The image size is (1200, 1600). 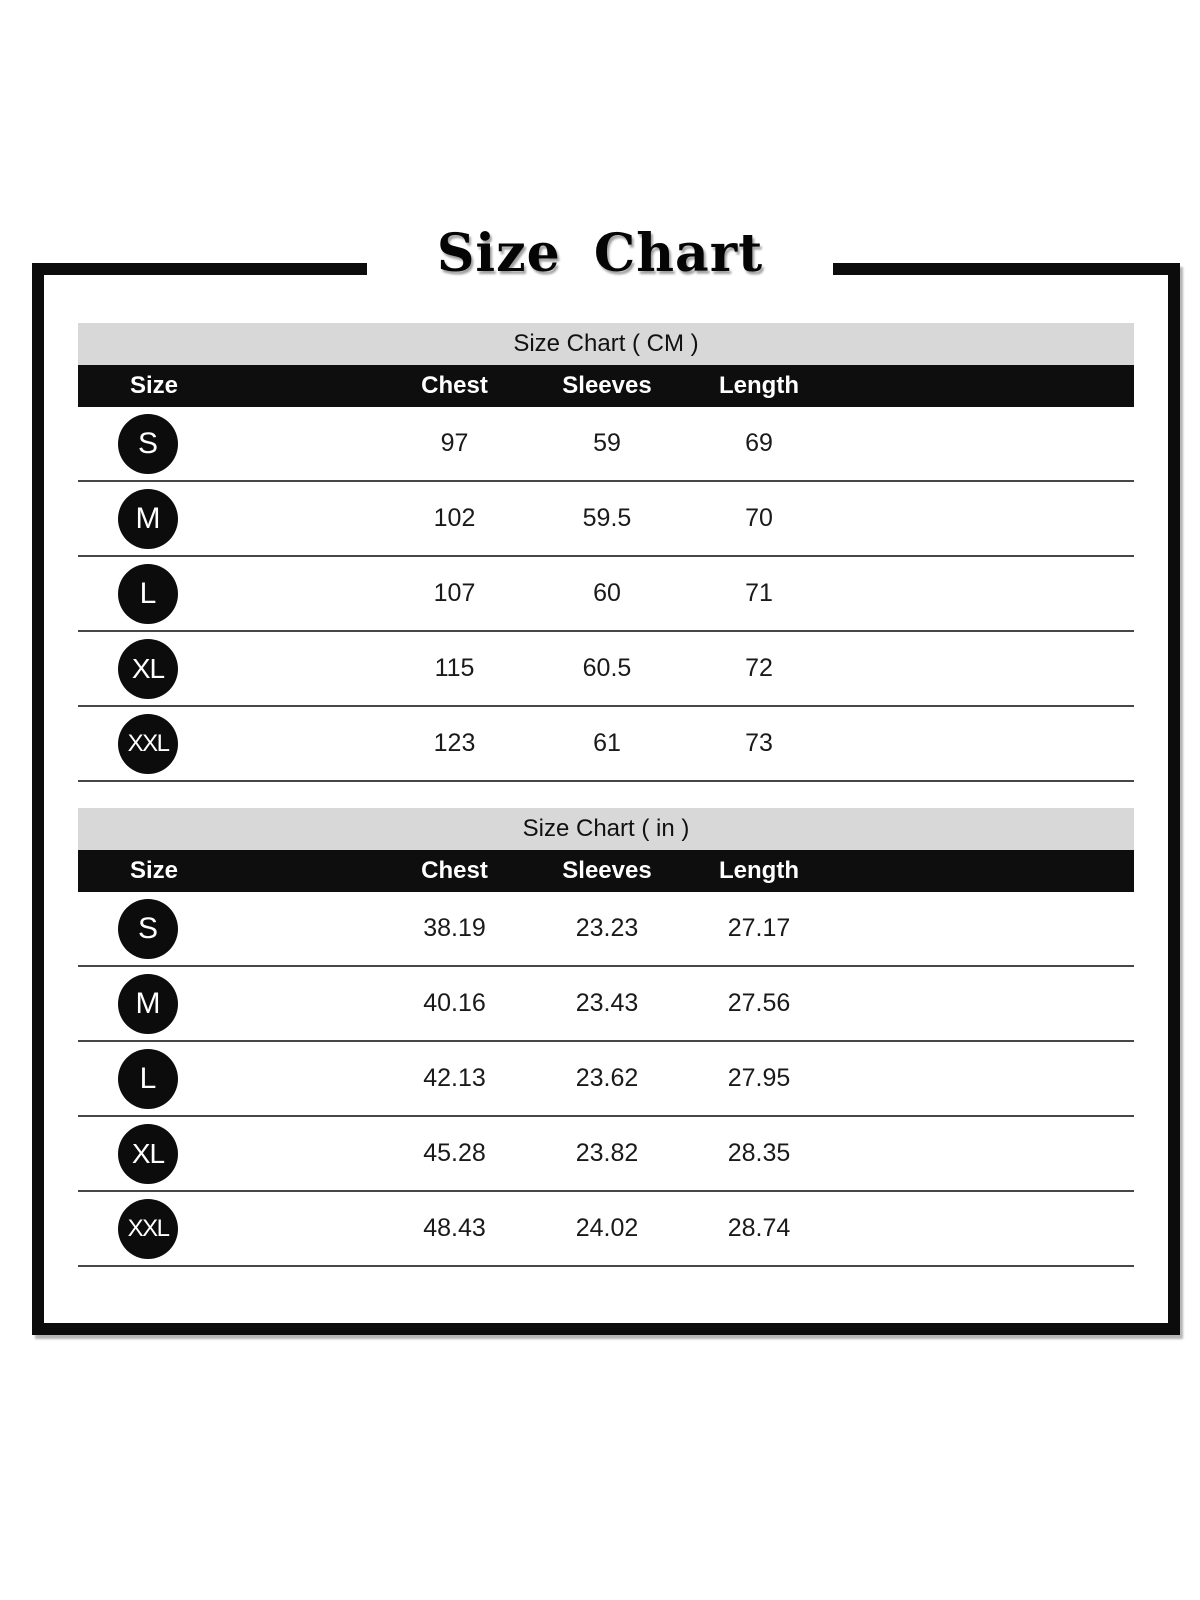 I want to click on cell-sleeves: 60.5, so click(x=607, y=668).